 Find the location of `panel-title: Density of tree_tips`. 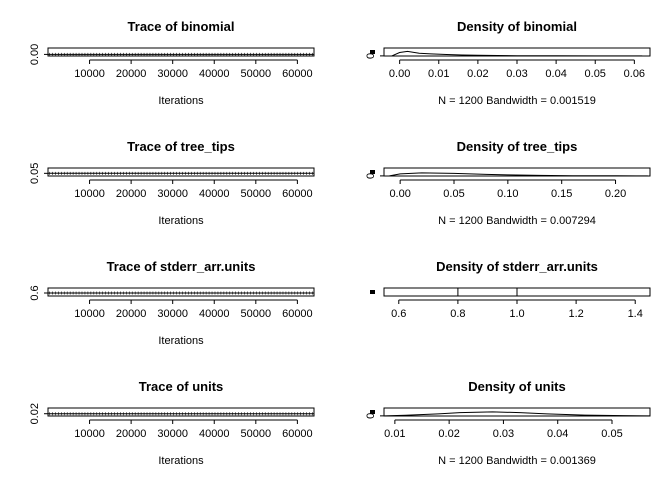

panel-title: Density of tree_tips is located at coordinates (517, 146).